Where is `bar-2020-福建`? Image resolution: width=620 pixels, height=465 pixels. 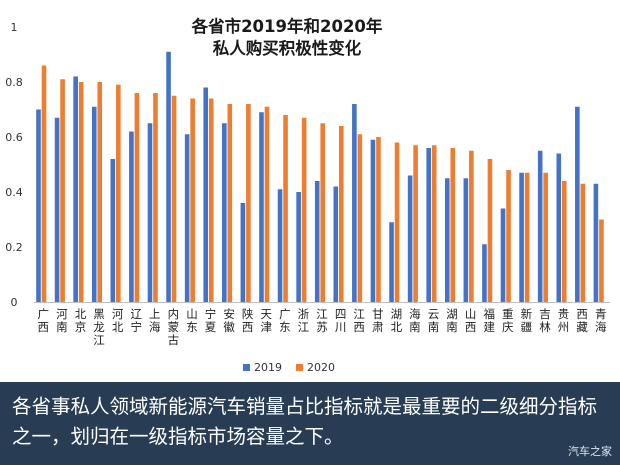 bar-2020-福建 is located at coordinates (490, 230).